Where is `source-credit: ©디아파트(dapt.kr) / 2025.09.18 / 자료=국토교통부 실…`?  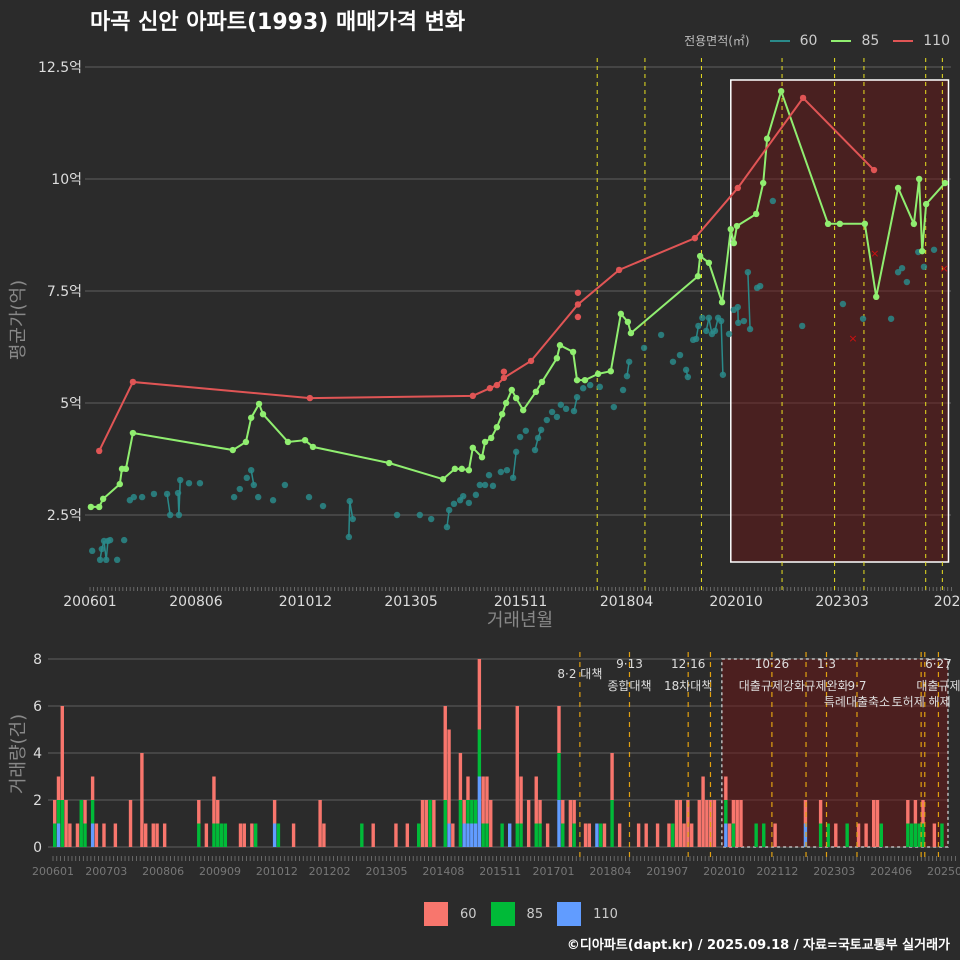 source-credit: ©디아파트(dapt.kr) / 2025.09.18 / 자료=국토교통부 실… is located at coordinates (758, 945).